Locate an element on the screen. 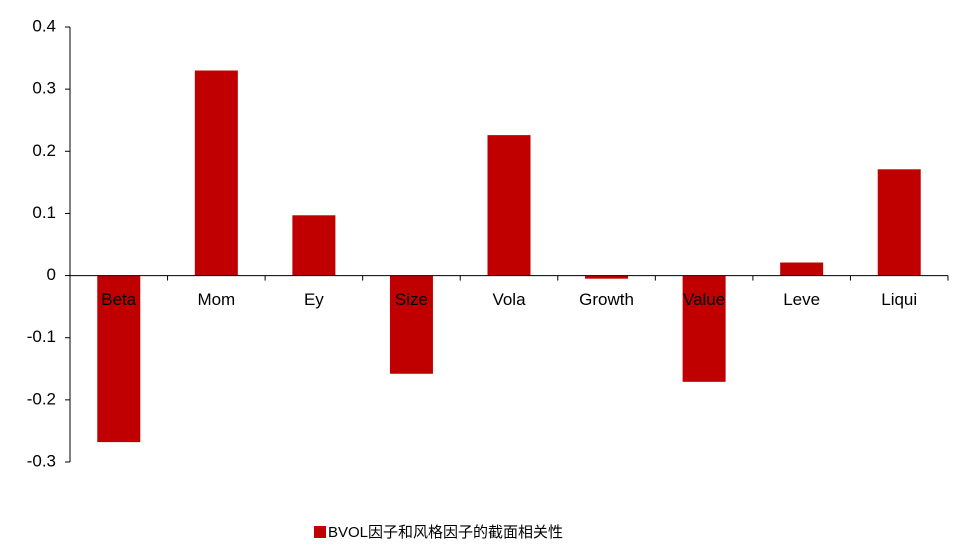 This screenshot has width=966, height=546. y-tick-label: 0.1 is located at coordinates (44, 212).